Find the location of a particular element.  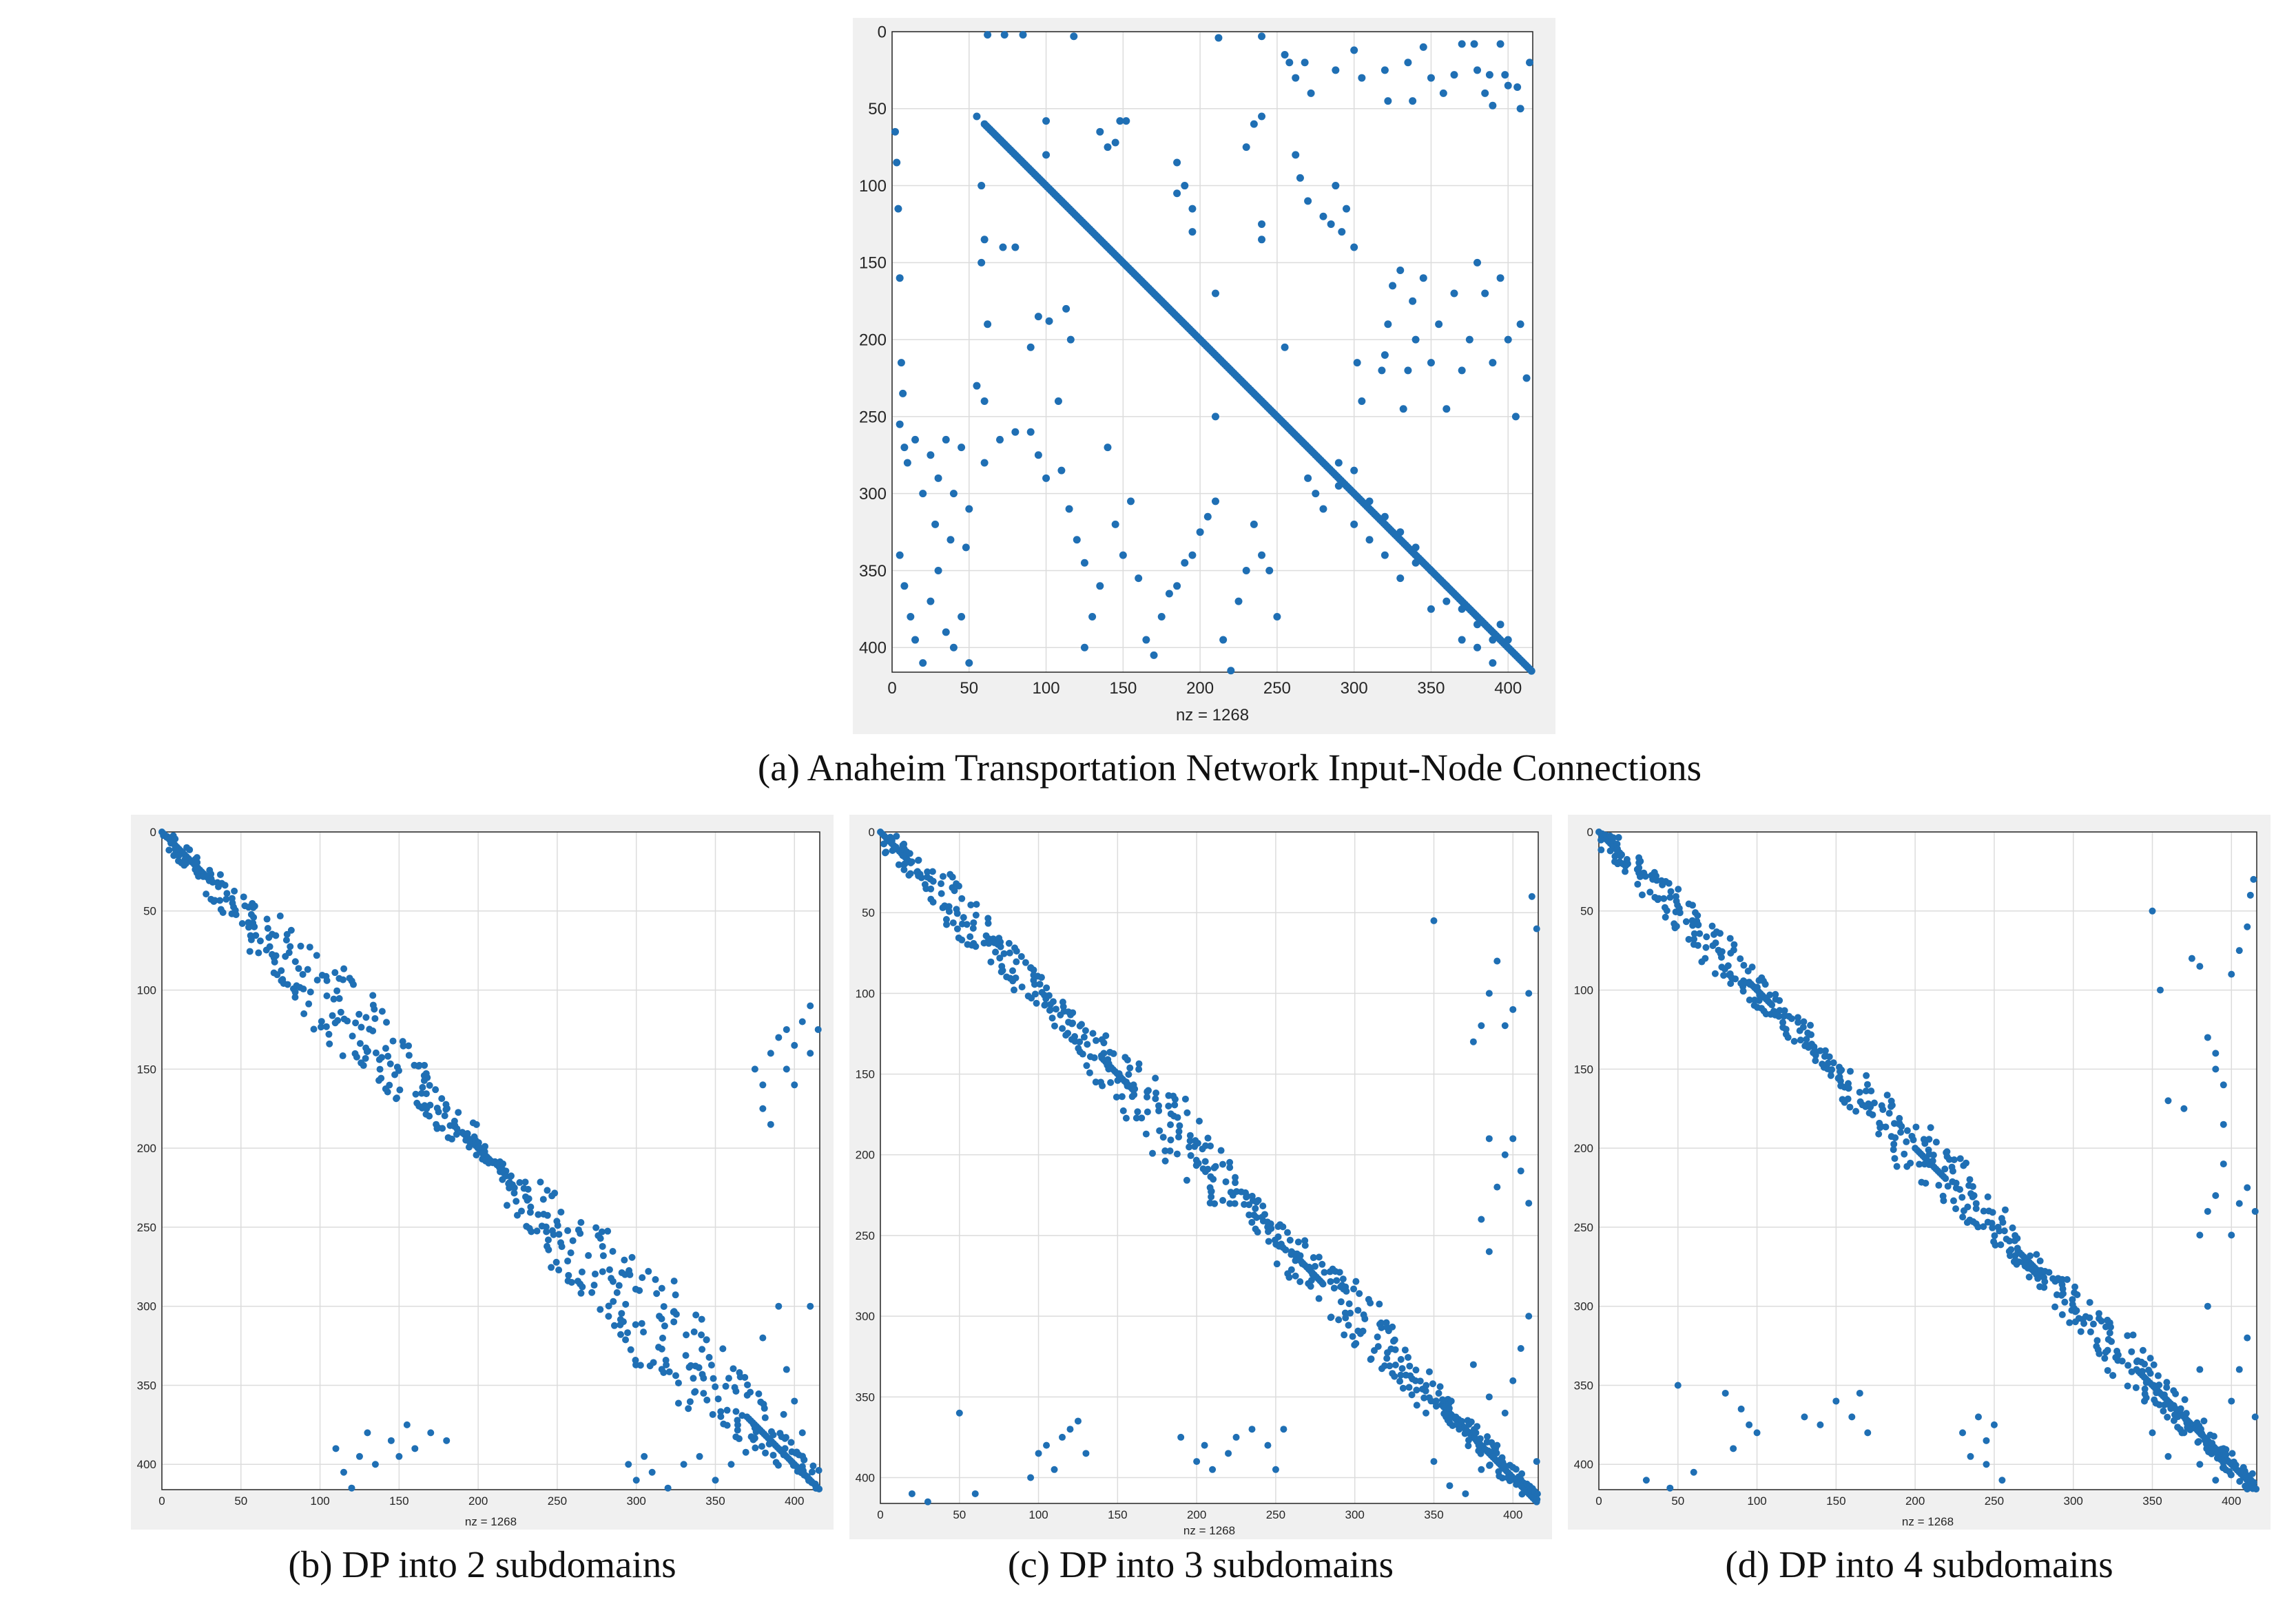

x-tick-label: 200 is located at coordinates (1915, 1501).